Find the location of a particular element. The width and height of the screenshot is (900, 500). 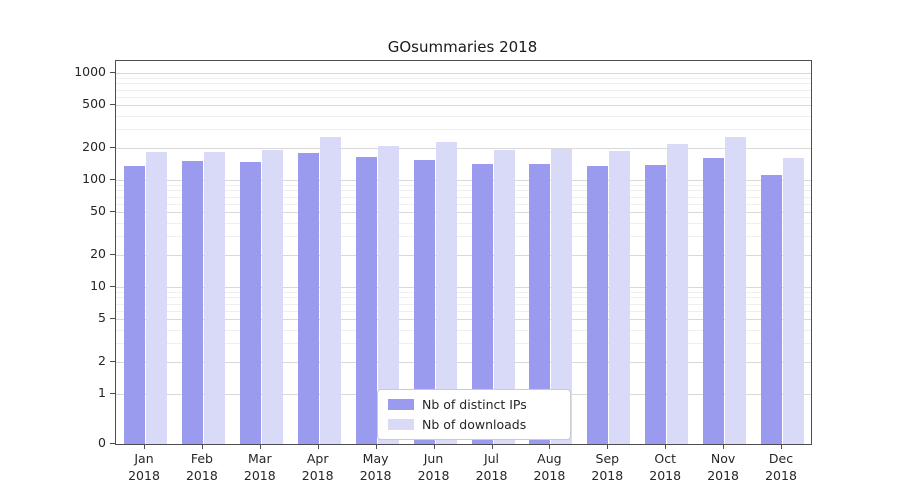

bar-downloads-jan is located at coordinates (156, 298).